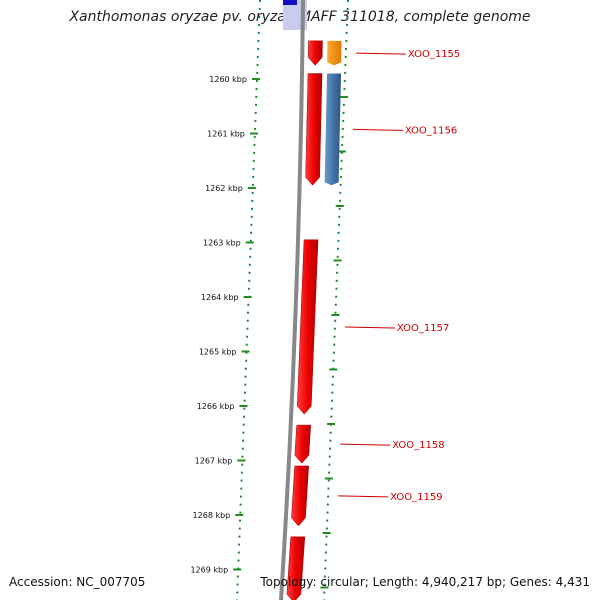  I want to click on outer-tick-rail, so click(248, 300).